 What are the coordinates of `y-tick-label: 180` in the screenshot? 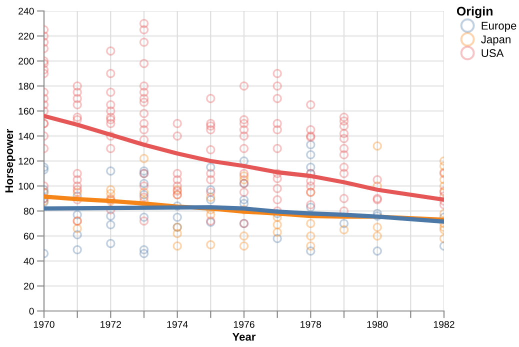 It's located at (26, 86).